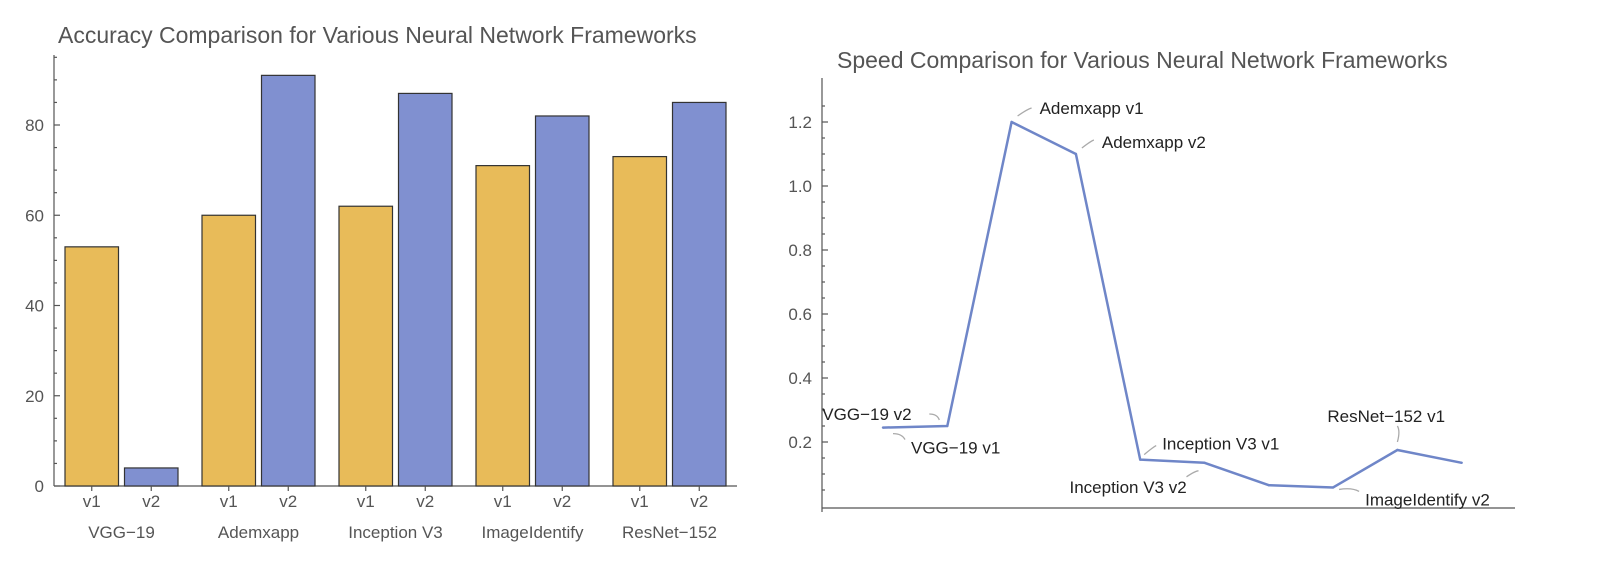 This screenshot has width=1614, height=569. Describe the element at coordinates (151, 477) in the screenshot. I see `bar-vgg-19-v2` at that location.